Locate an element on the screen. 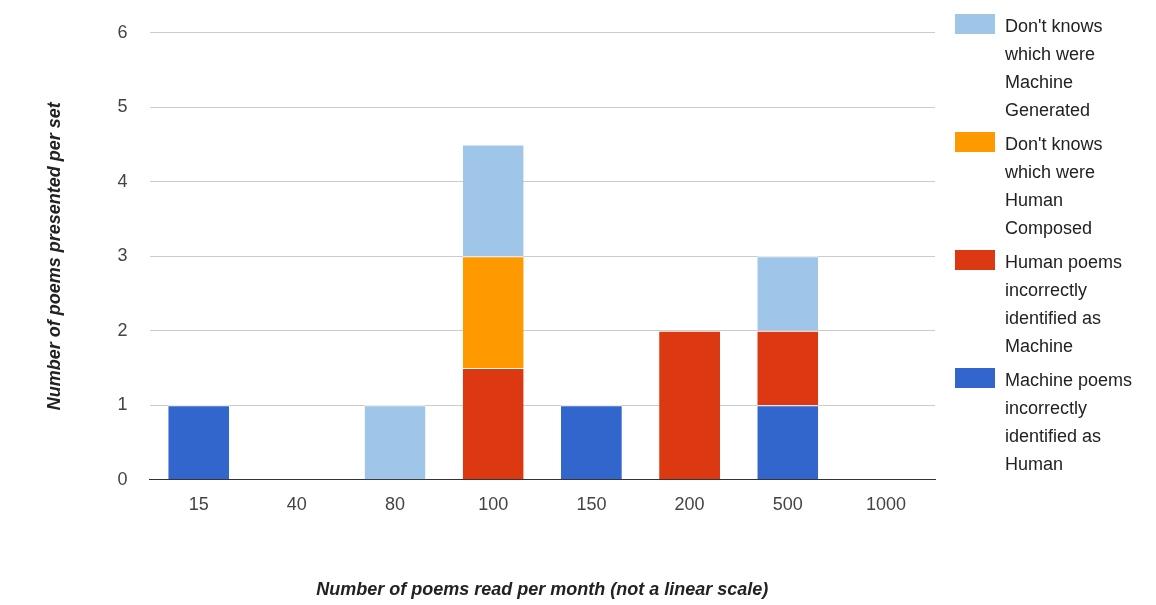 This screenshot has height=605, width=1156. x-tick-label: 150 is located at coordinates (591, 503).